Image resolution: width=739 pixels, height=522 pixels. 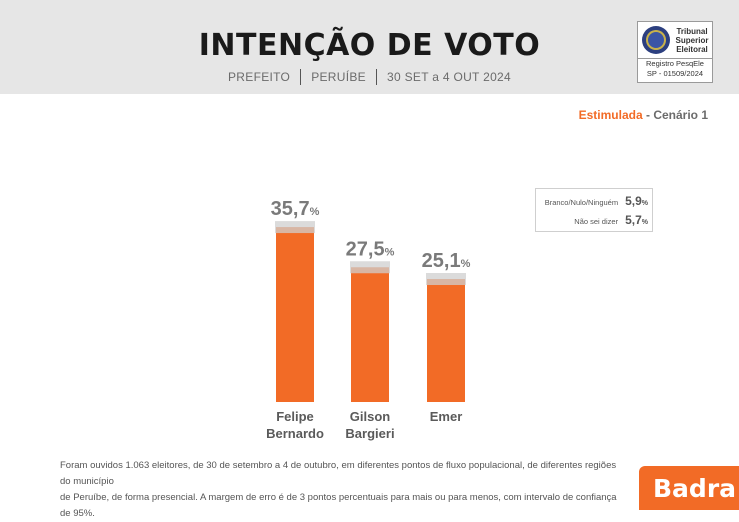 I want to click on brand-logo: Badra, so click(x=689, y=488).